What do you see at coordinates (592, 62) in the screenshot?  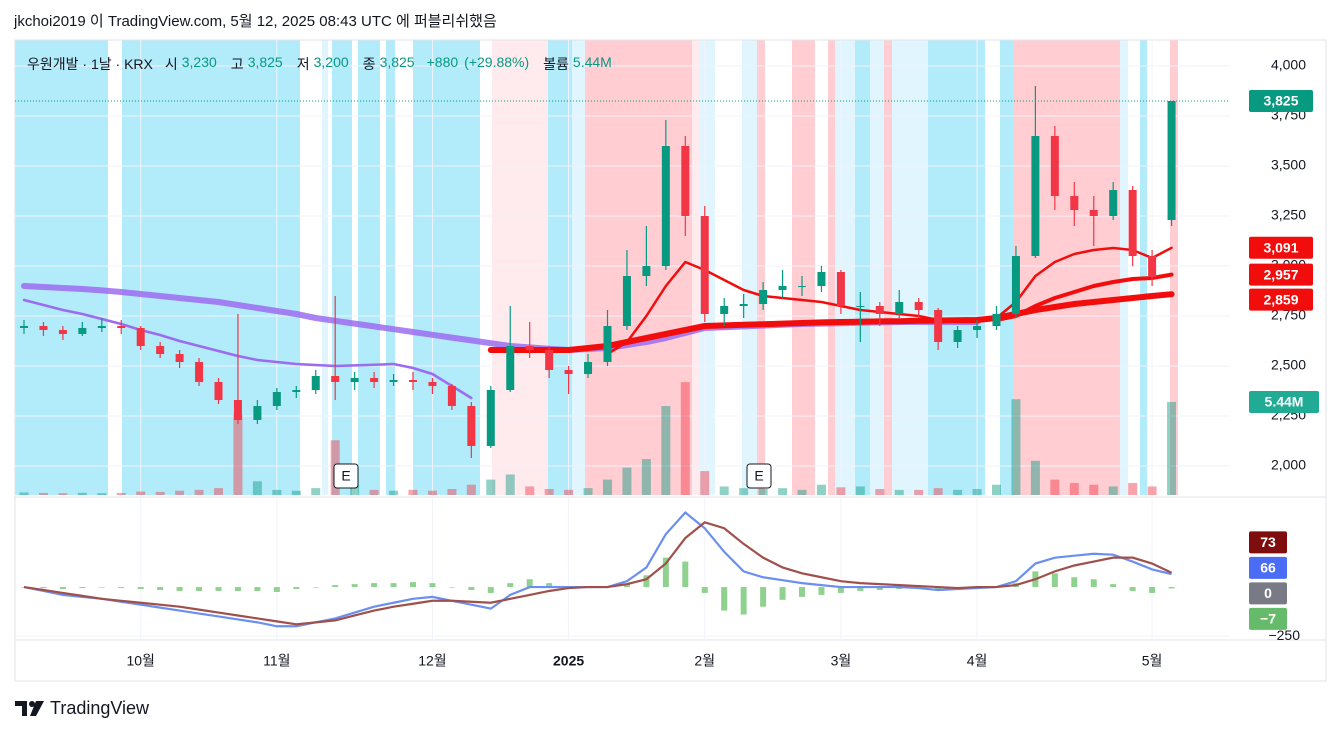 I see `legend-value: 5.44M` at bounding box center [592, 62].